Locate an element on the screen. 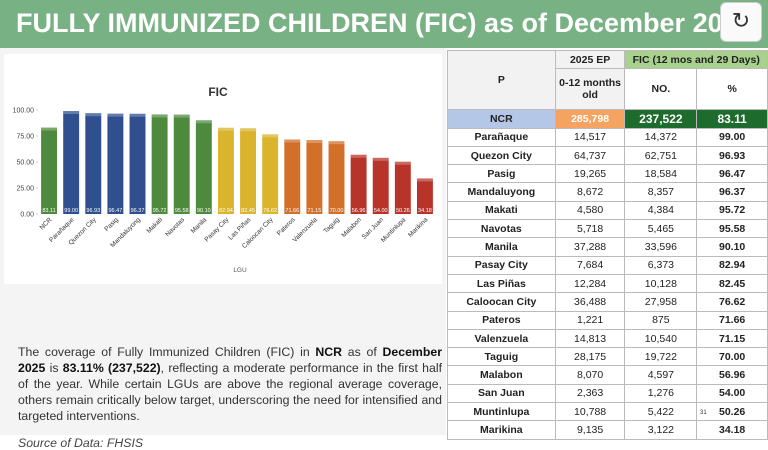  fic-no-cell: 1,276 is located at coordinates (661, 393).